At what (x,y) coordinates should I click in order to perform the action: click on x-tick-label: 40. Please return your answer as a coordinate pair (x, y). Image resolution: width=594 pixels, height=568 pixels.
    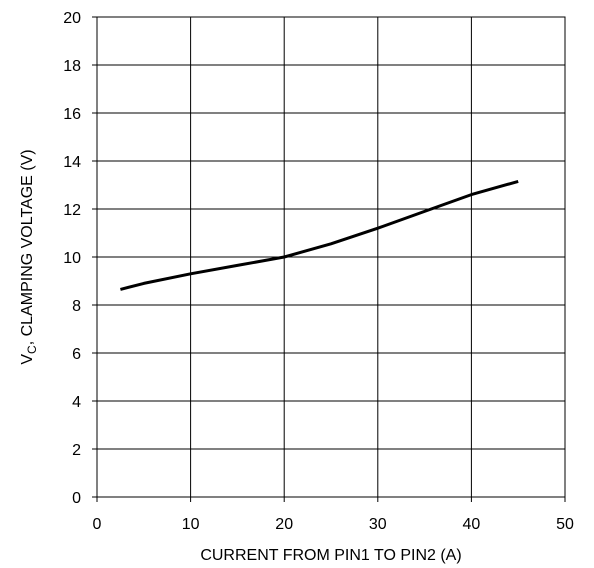
    Looking at the image, I should click on (472, 524).